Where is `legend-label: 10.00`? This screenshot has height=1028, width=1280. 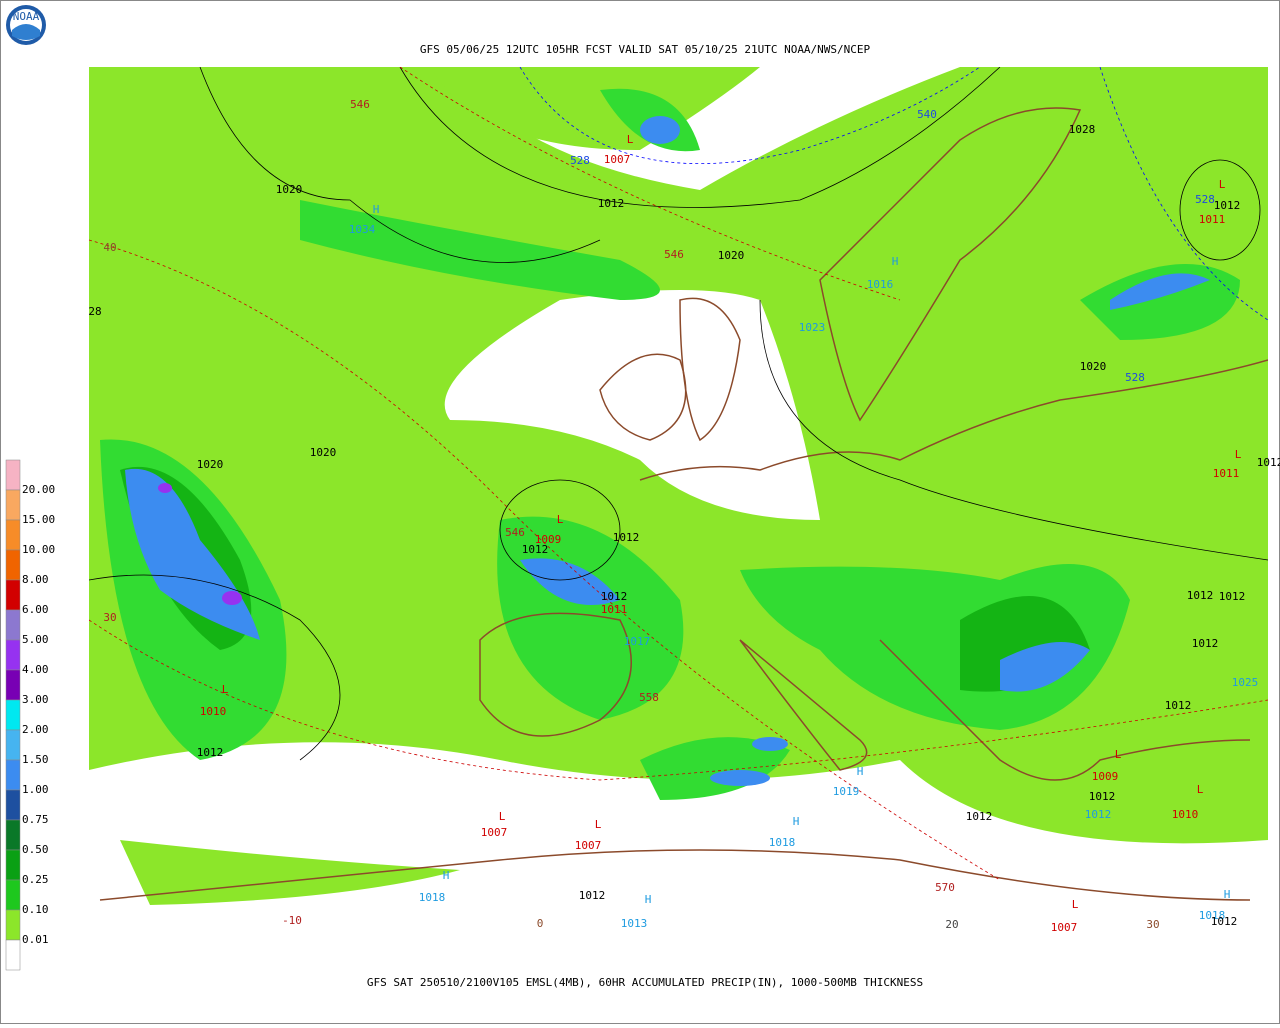
legend-label: 10.00 is located at coordinates (38, 549).